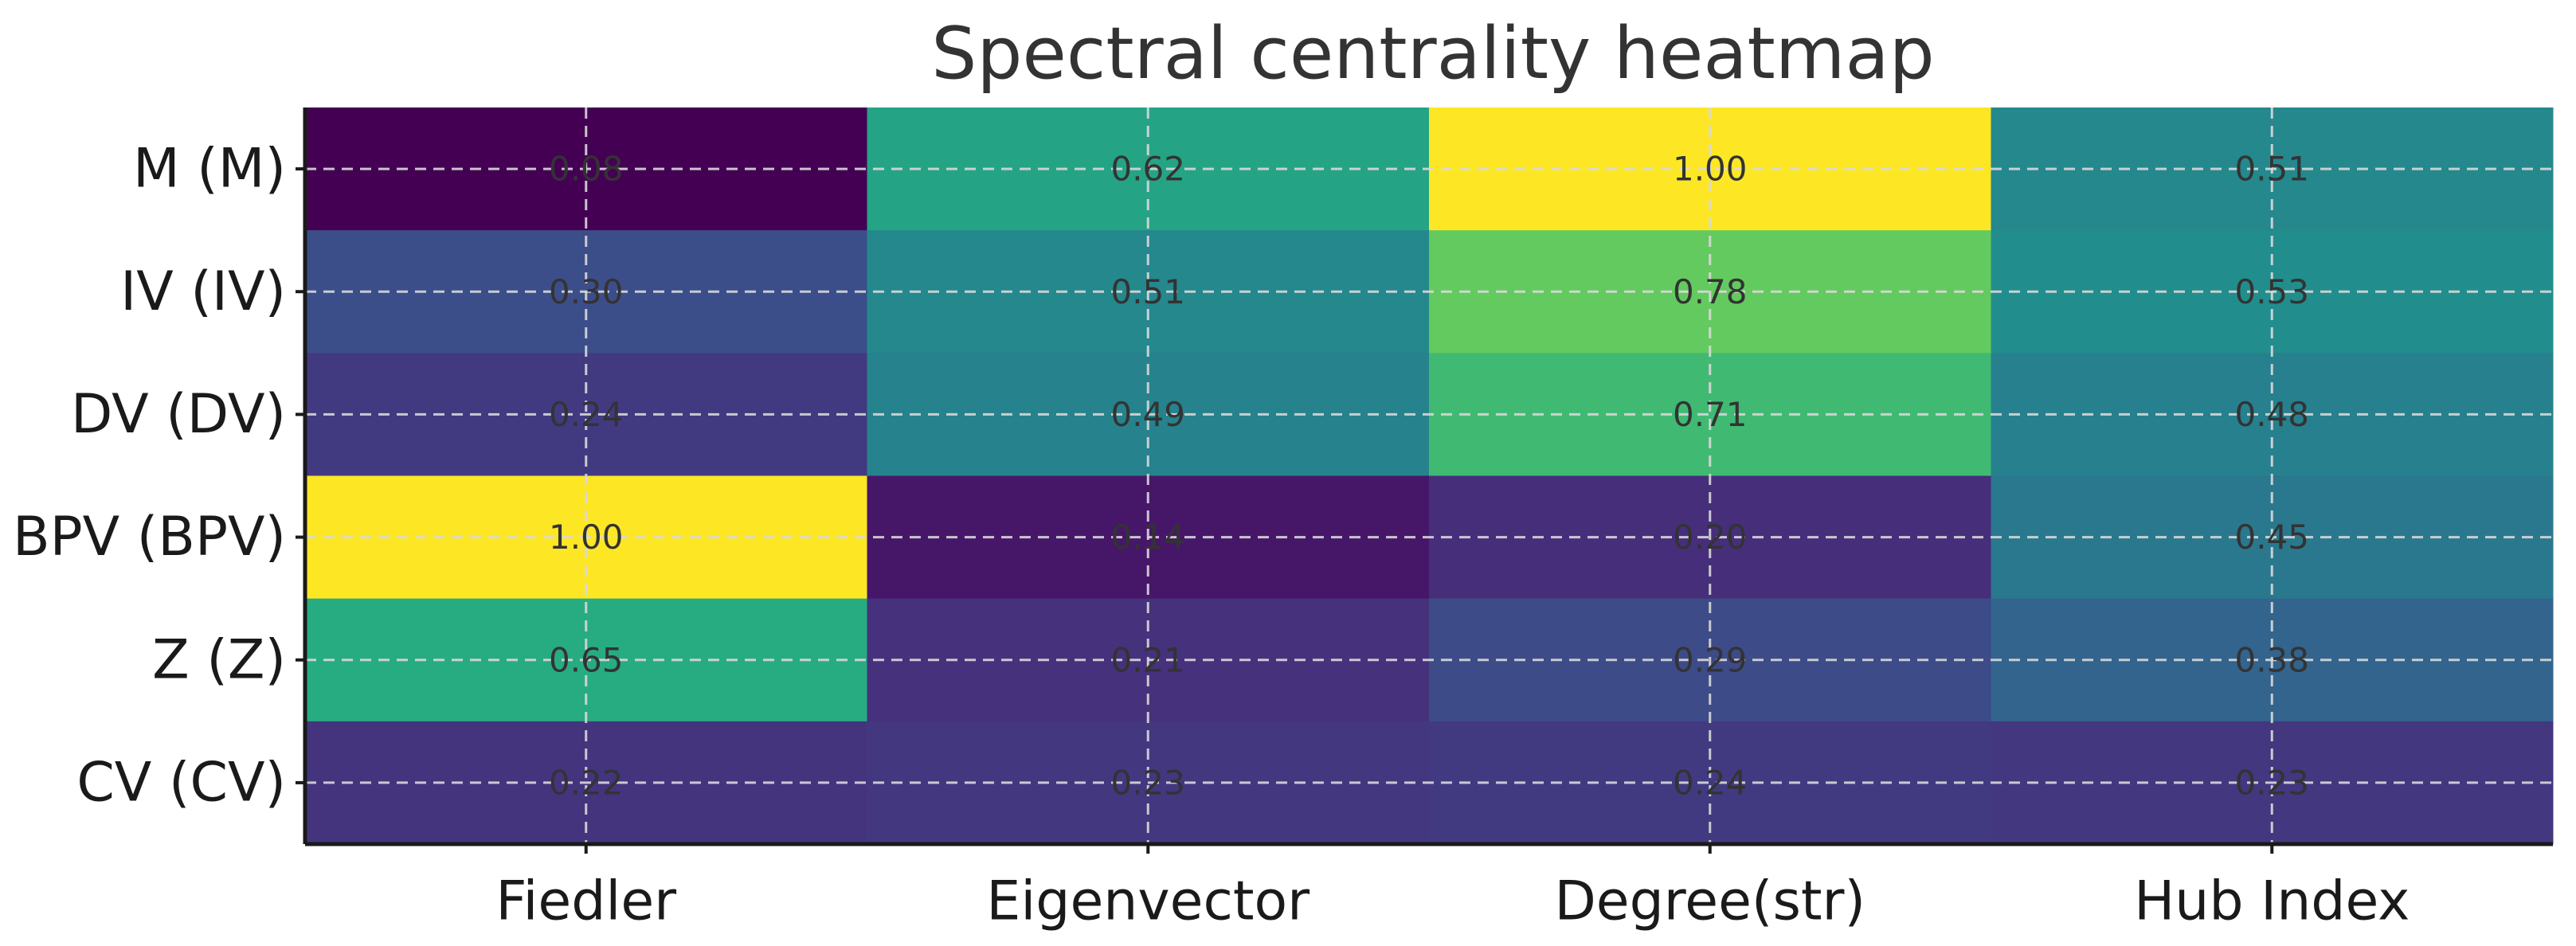 The image size is (2576, 946). Describe the element at coordinates (1710, 414) in the screenshot. I see `cell-value-label: 0.71` at that location.